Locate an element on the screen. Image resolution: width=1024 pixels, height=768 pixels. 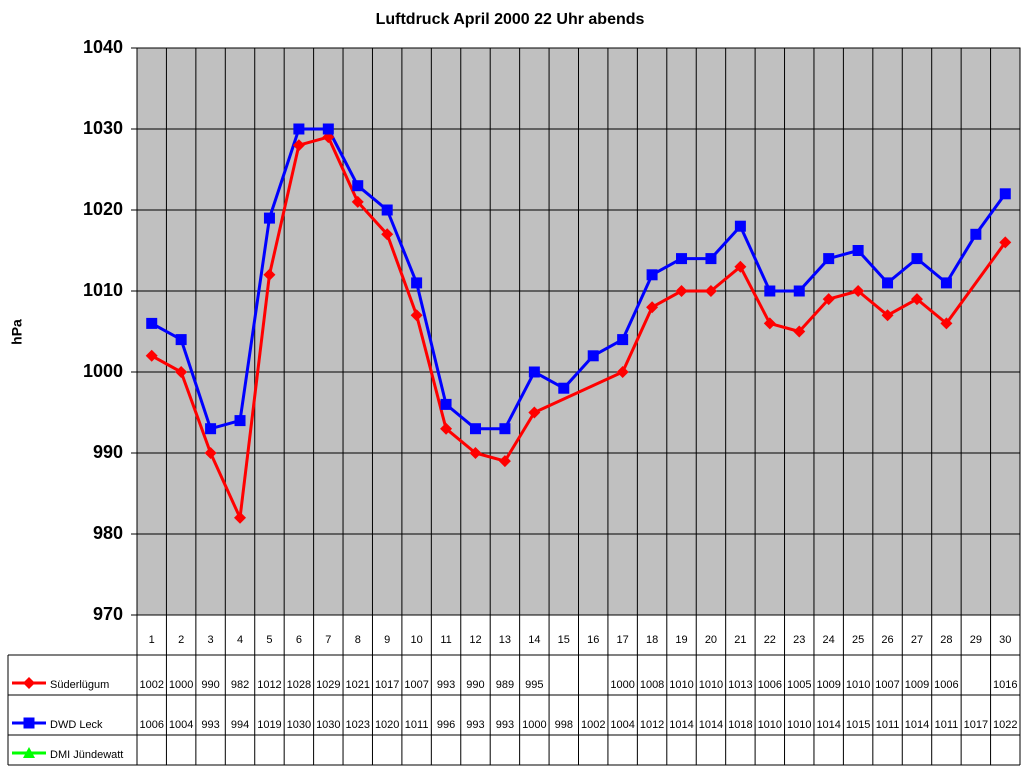
table-value: 1006 is located at coordinates (770, 685).